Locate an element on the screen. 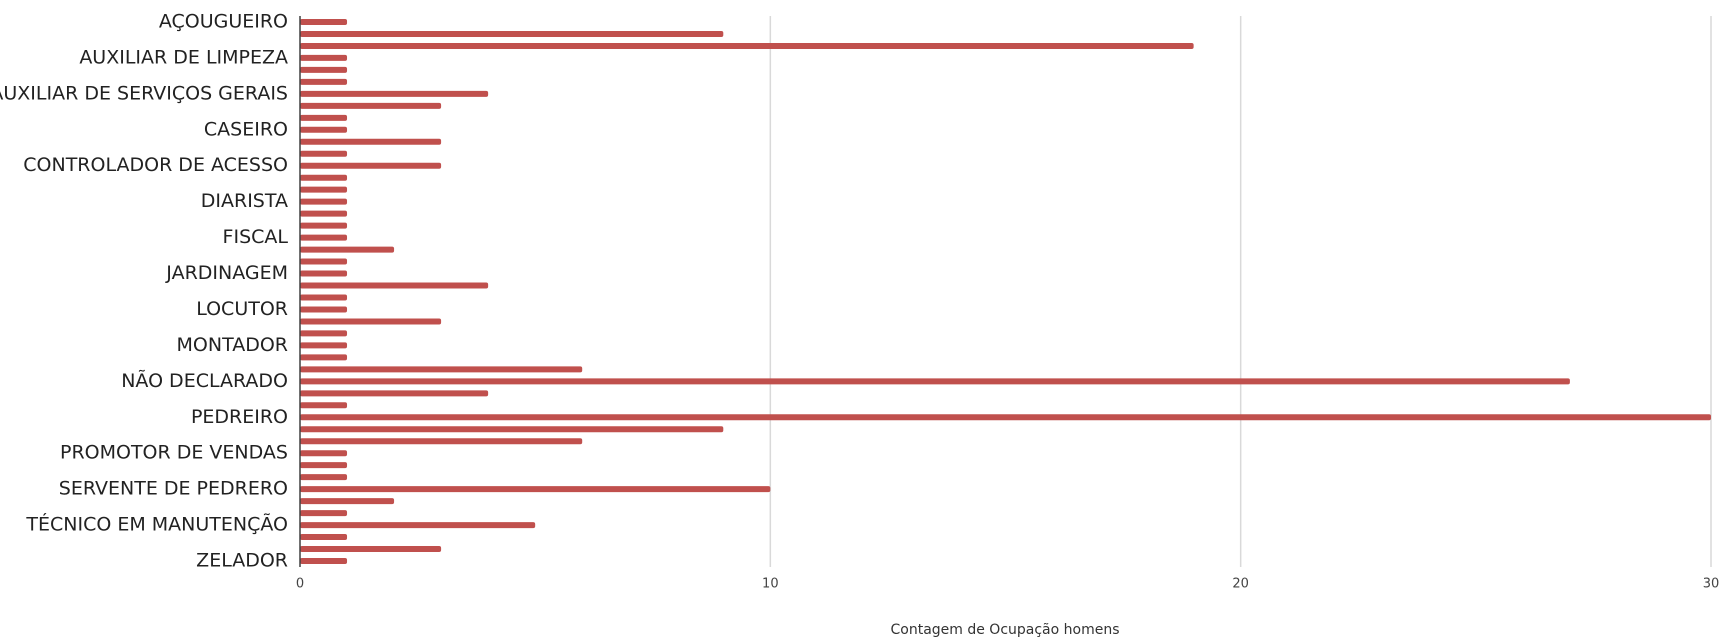  y-tick-label: PROMOTOR DE VENDAS is located at coordinates (174, 453).